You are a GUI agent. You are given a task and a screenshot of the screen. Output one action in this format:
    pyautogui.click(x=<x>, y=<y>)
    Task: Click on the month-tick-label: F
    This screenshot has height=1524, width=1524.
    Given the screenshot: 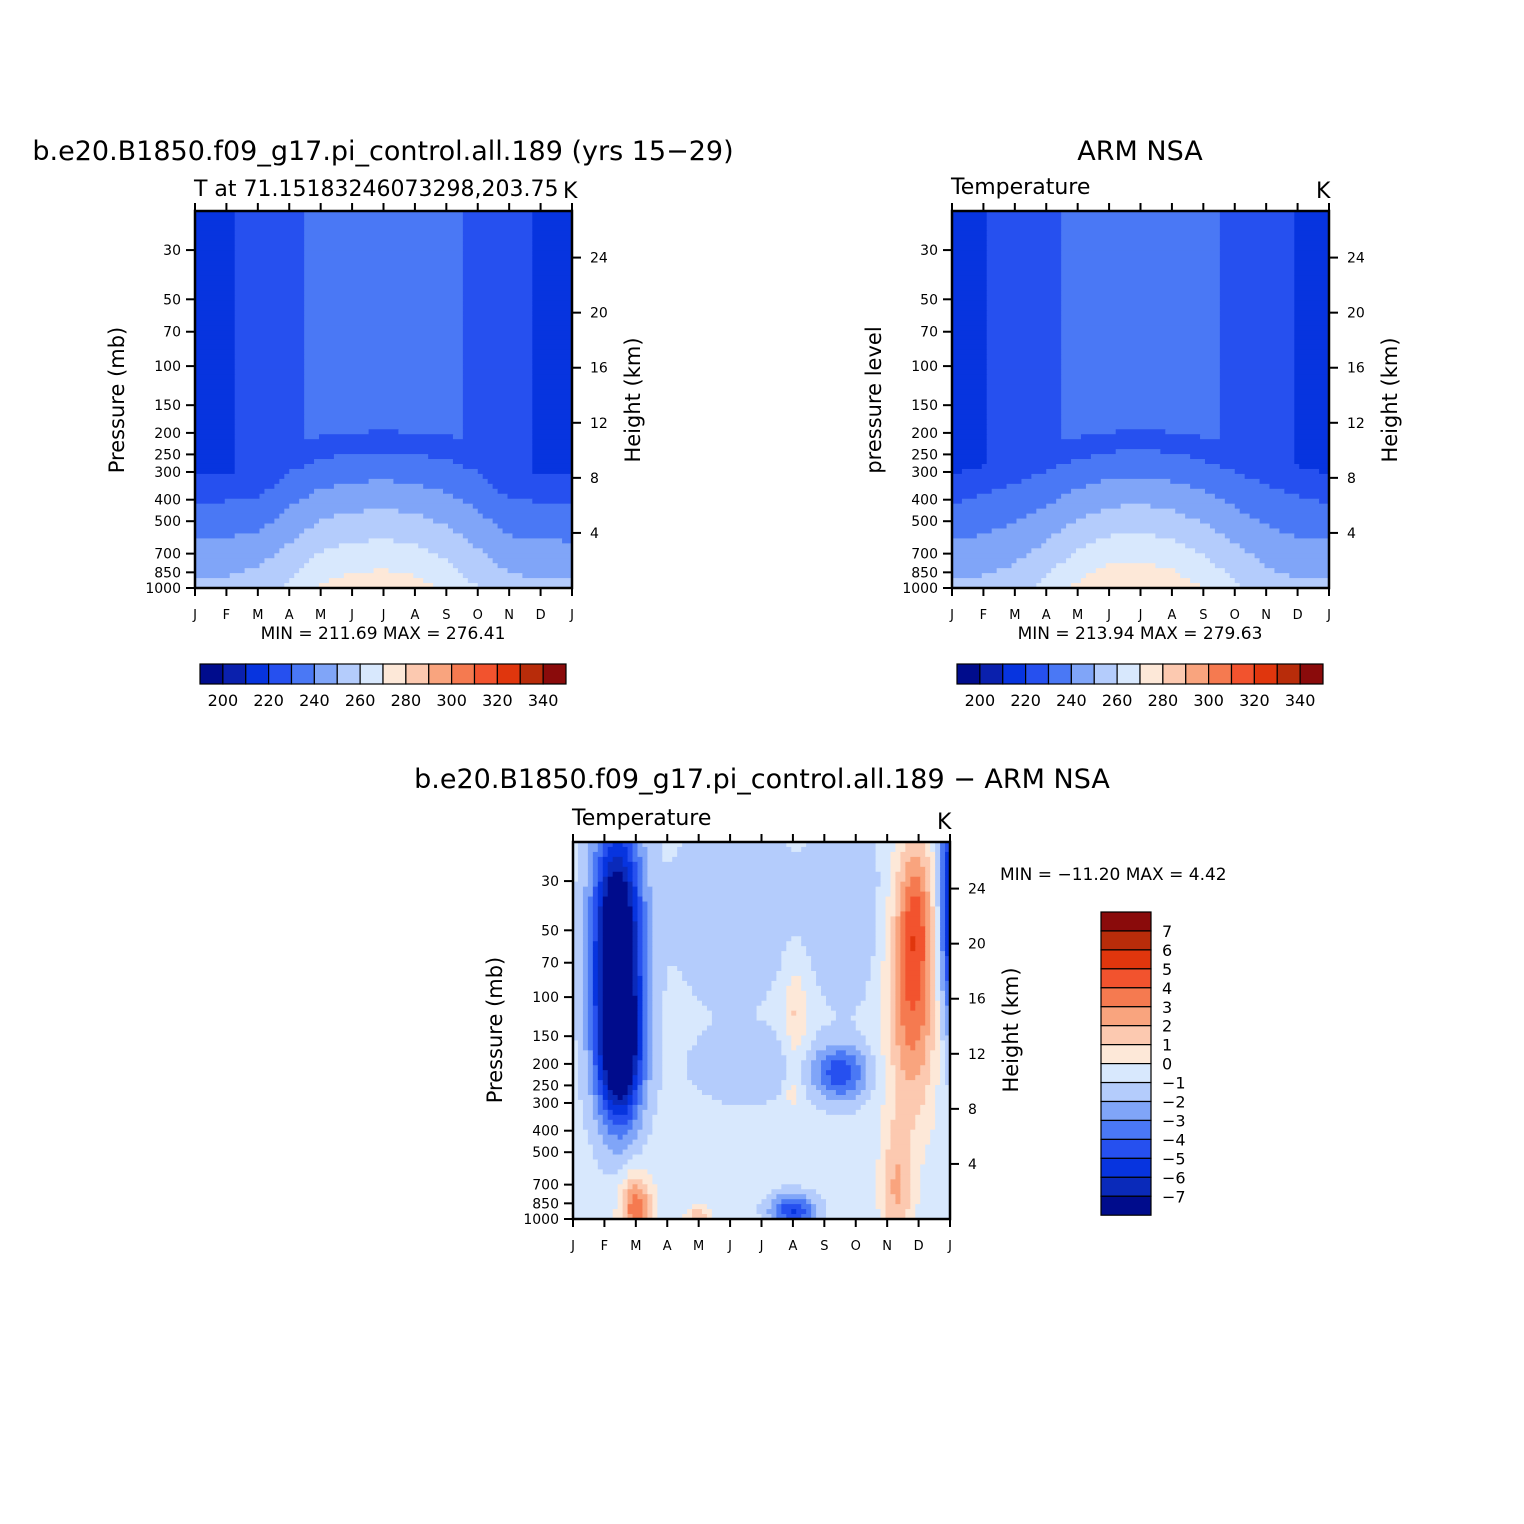 What is the action you would take?
    pyautogui.click(x=226, y=615)
    